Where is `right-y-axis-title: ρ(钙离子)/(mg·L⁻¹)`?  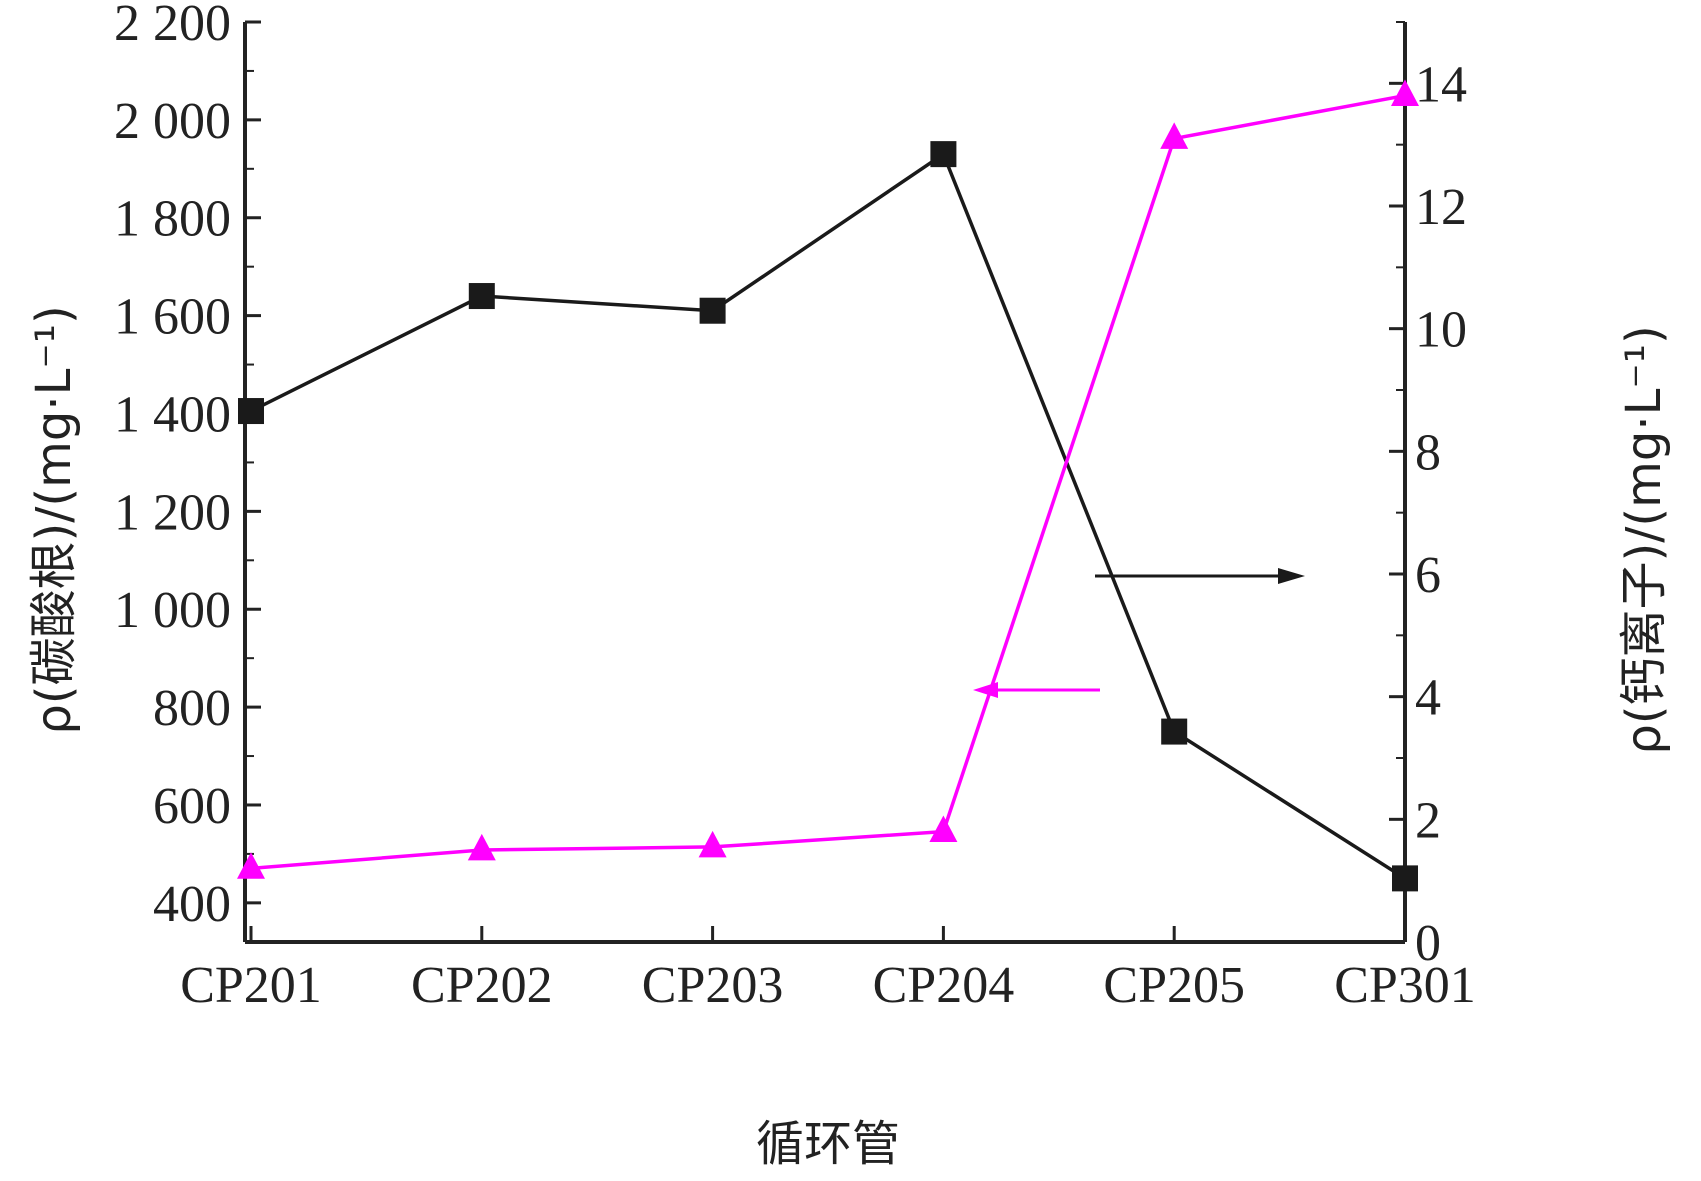
right-y-axis-title: ρ(钙离子)/(mg·L⁻¹) is located at coordinates (1644, 539).